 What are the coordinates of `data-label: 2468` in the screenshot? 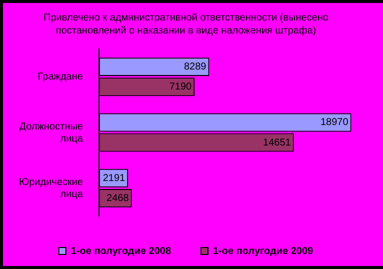 It's located at (118, 198).